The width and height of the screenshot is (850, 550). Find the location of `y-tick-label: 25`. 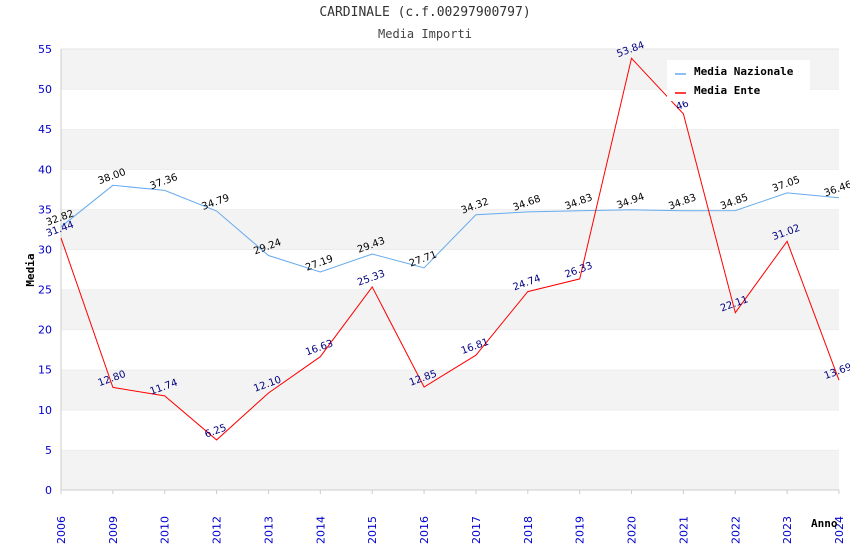

y-tick-label: 25 is located at coordinates (45, 290).